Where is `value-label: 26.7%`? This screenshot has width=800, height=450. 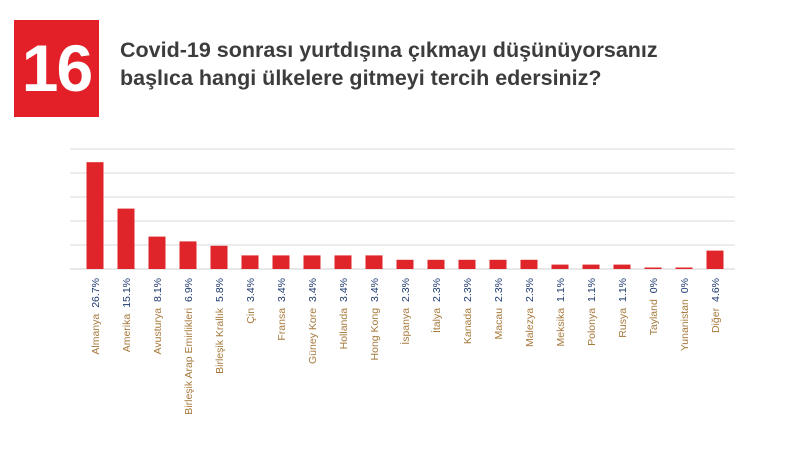 value-label: 26.7% is located at coordinates (96, 293).